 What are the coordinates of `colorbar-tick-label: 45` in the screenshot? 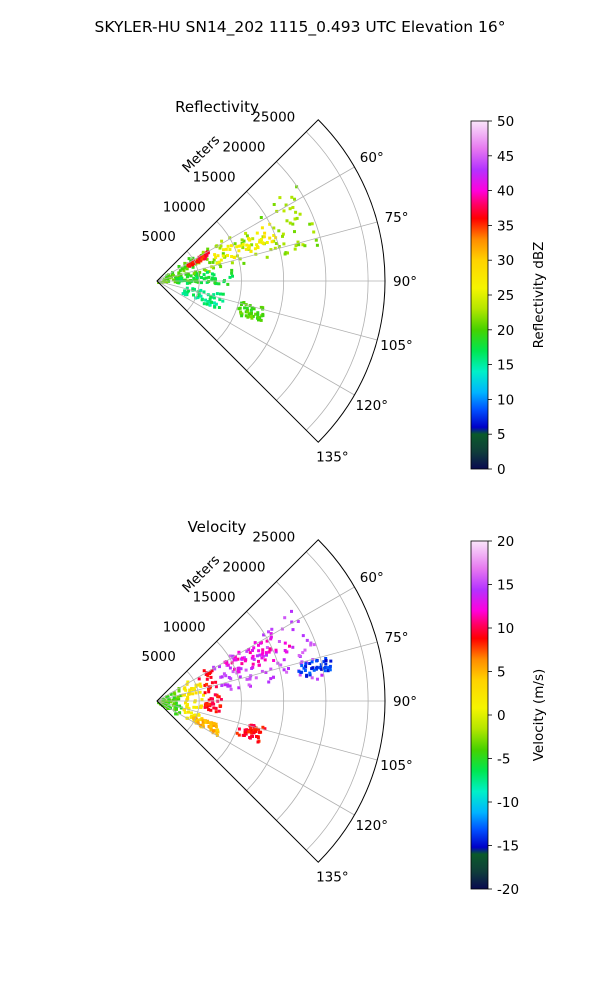 It's located at (505, 157).